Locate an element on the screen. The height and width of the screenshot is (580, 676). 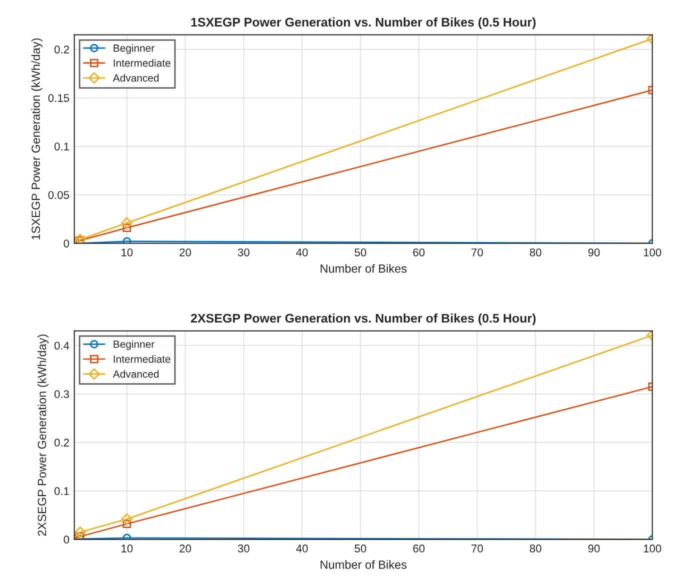
chart-title: 2XSEGP Power Generation vs. Number of Bikes (0.5 Hour) is located at coordinates (363, 319).